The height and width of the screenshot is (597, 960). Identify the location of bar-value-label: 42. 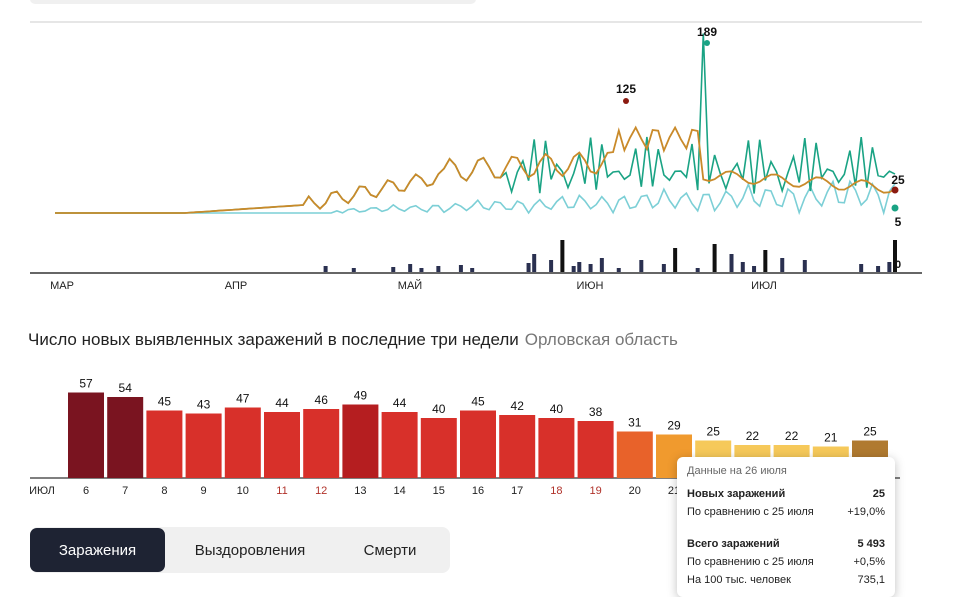
(518, 406).